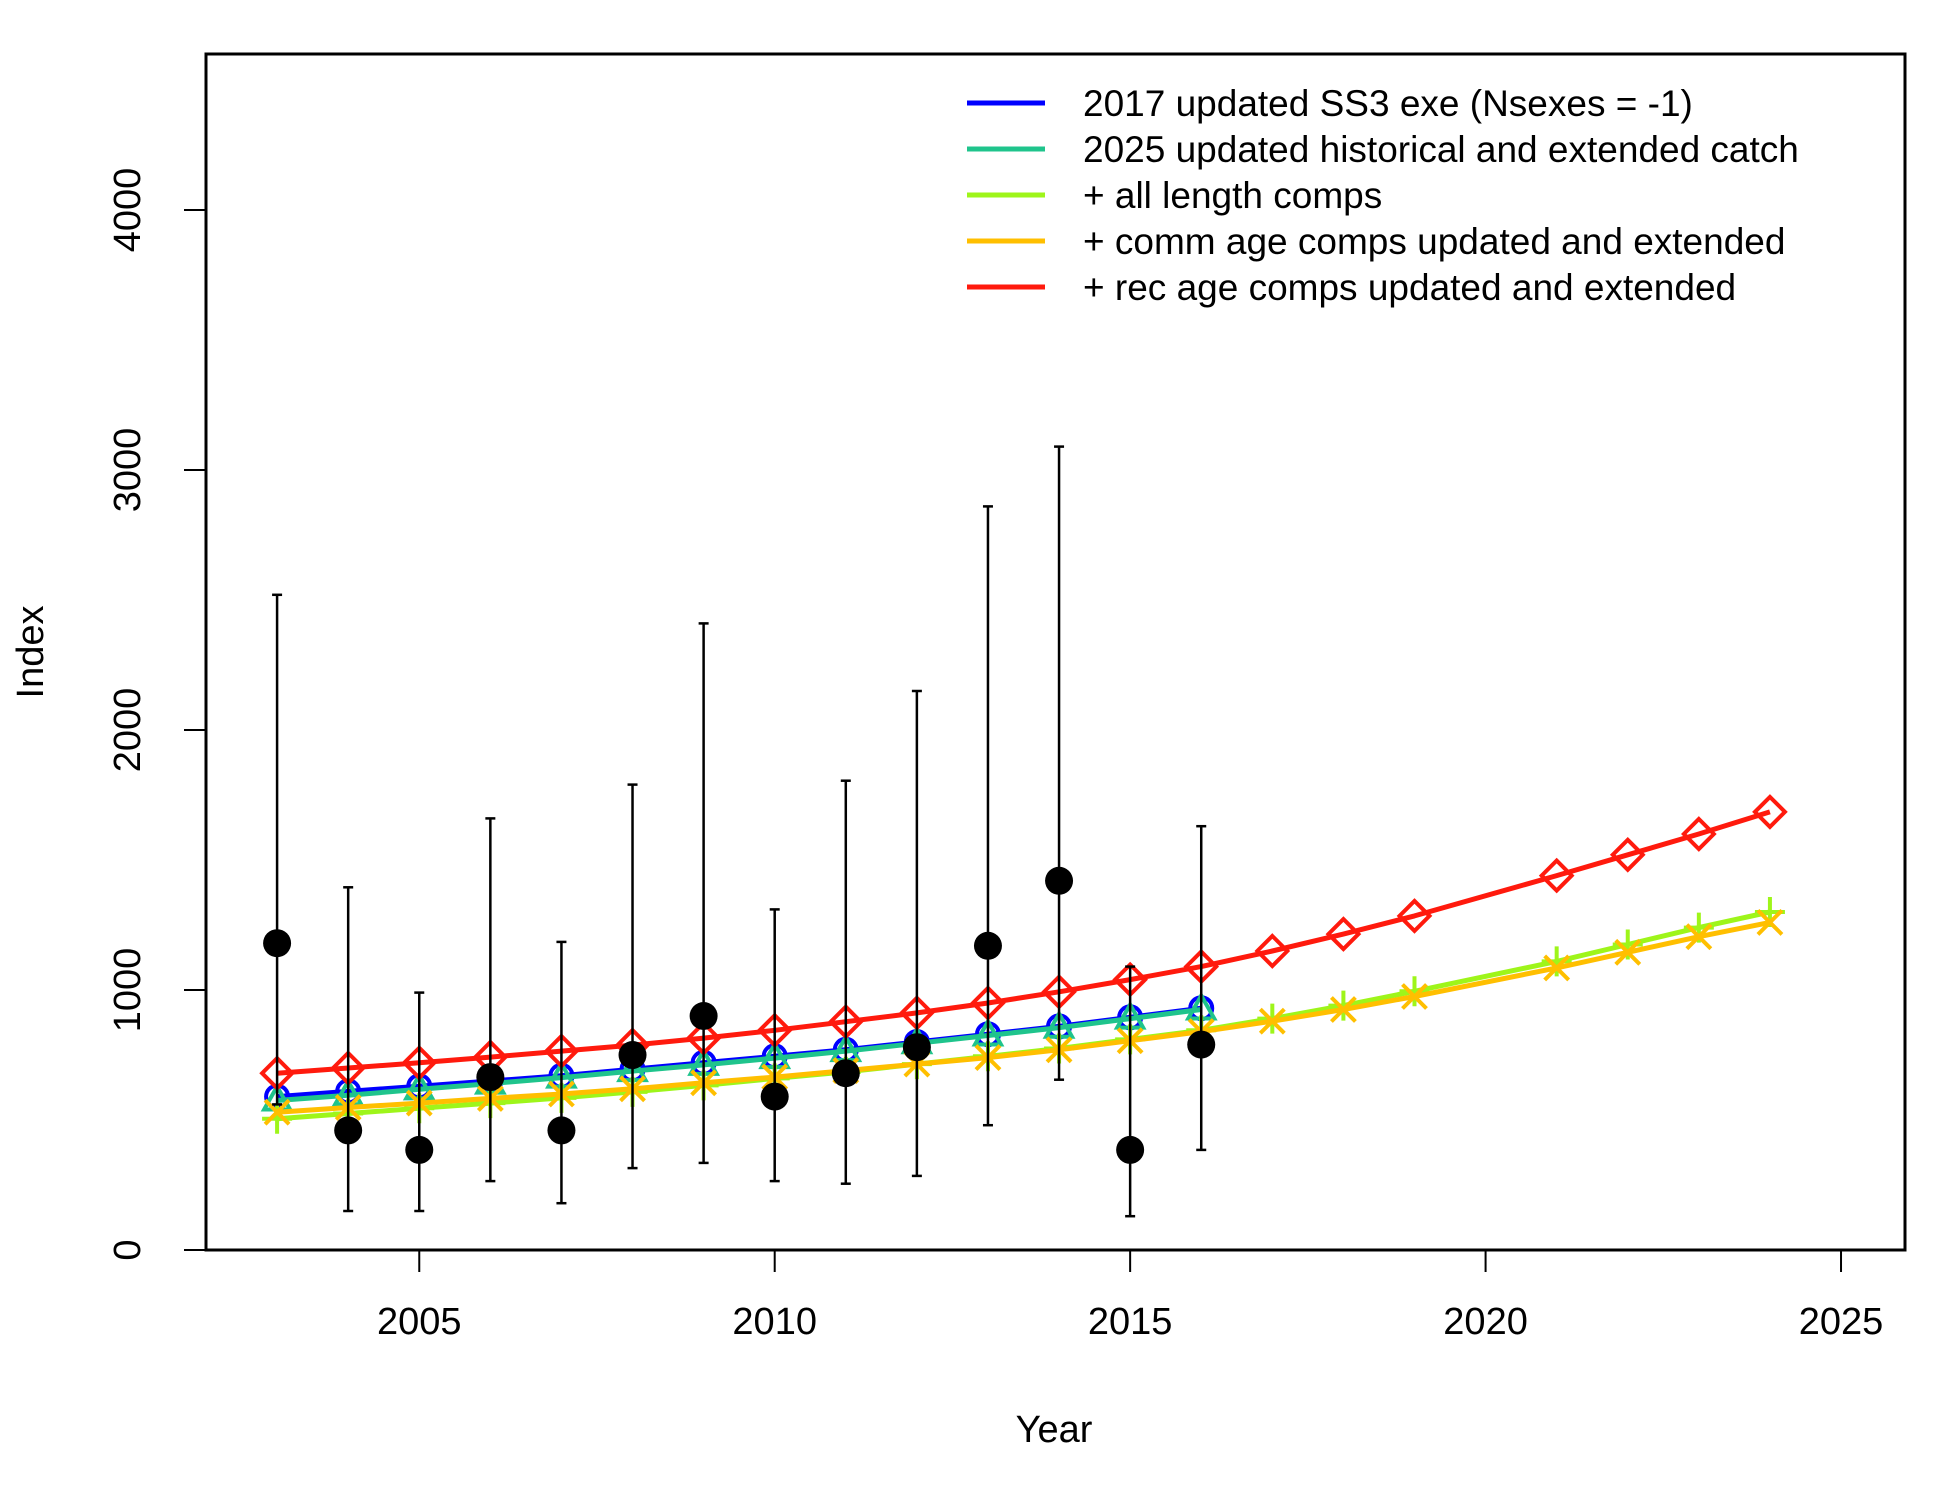 Image resolution: width=1950 pixels, height=1500 pixels. Describe the element at coordinates (1054, 1430) in the screenshot. I see `x-axis-label: Year` at that location.